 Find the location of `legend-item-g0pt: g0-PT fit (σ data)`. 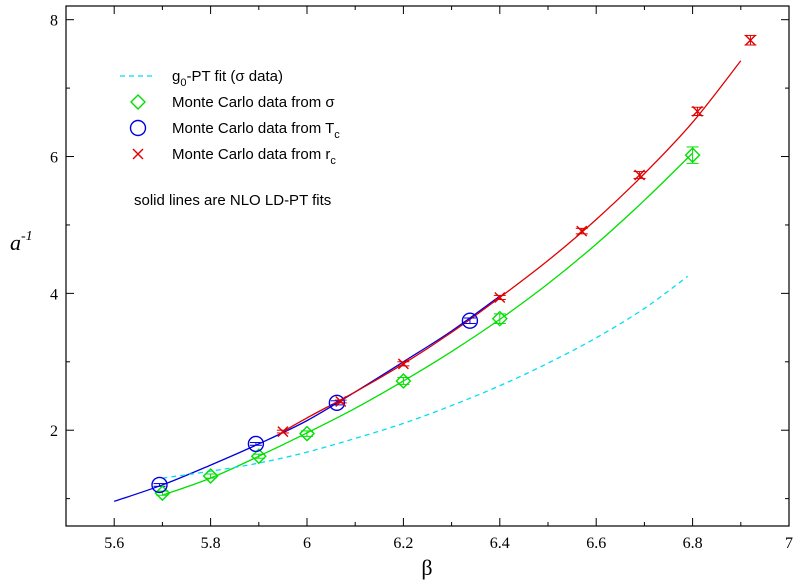

legend-item-g0pt: g0-PT fit (σ data) is located at coordinates (201, 78).